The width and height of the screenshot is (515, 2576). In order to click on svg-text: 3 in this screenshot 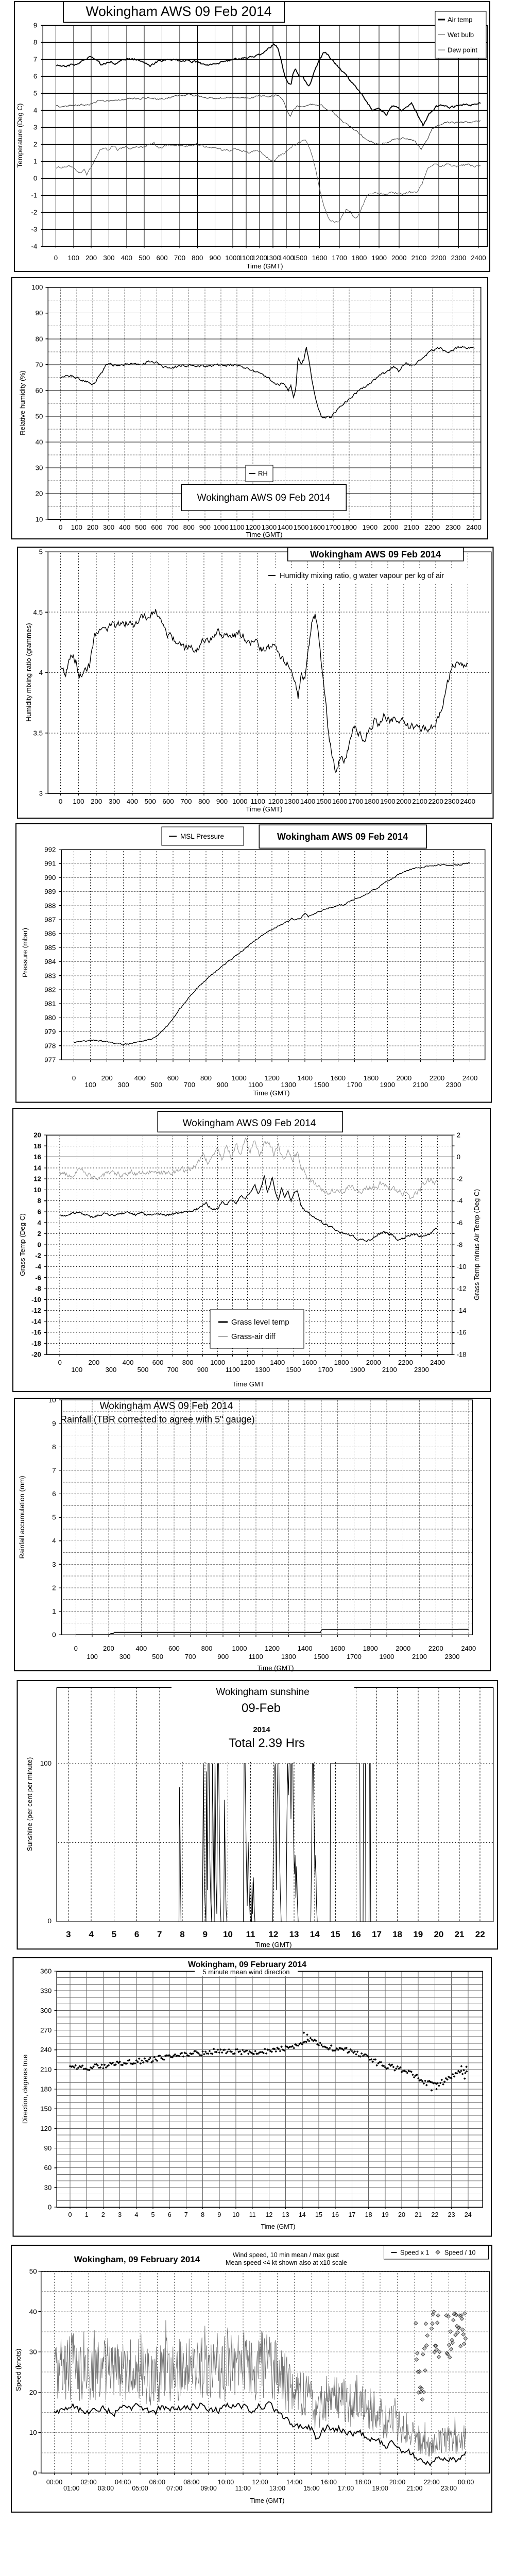, I will do `click(120, 2214)`.